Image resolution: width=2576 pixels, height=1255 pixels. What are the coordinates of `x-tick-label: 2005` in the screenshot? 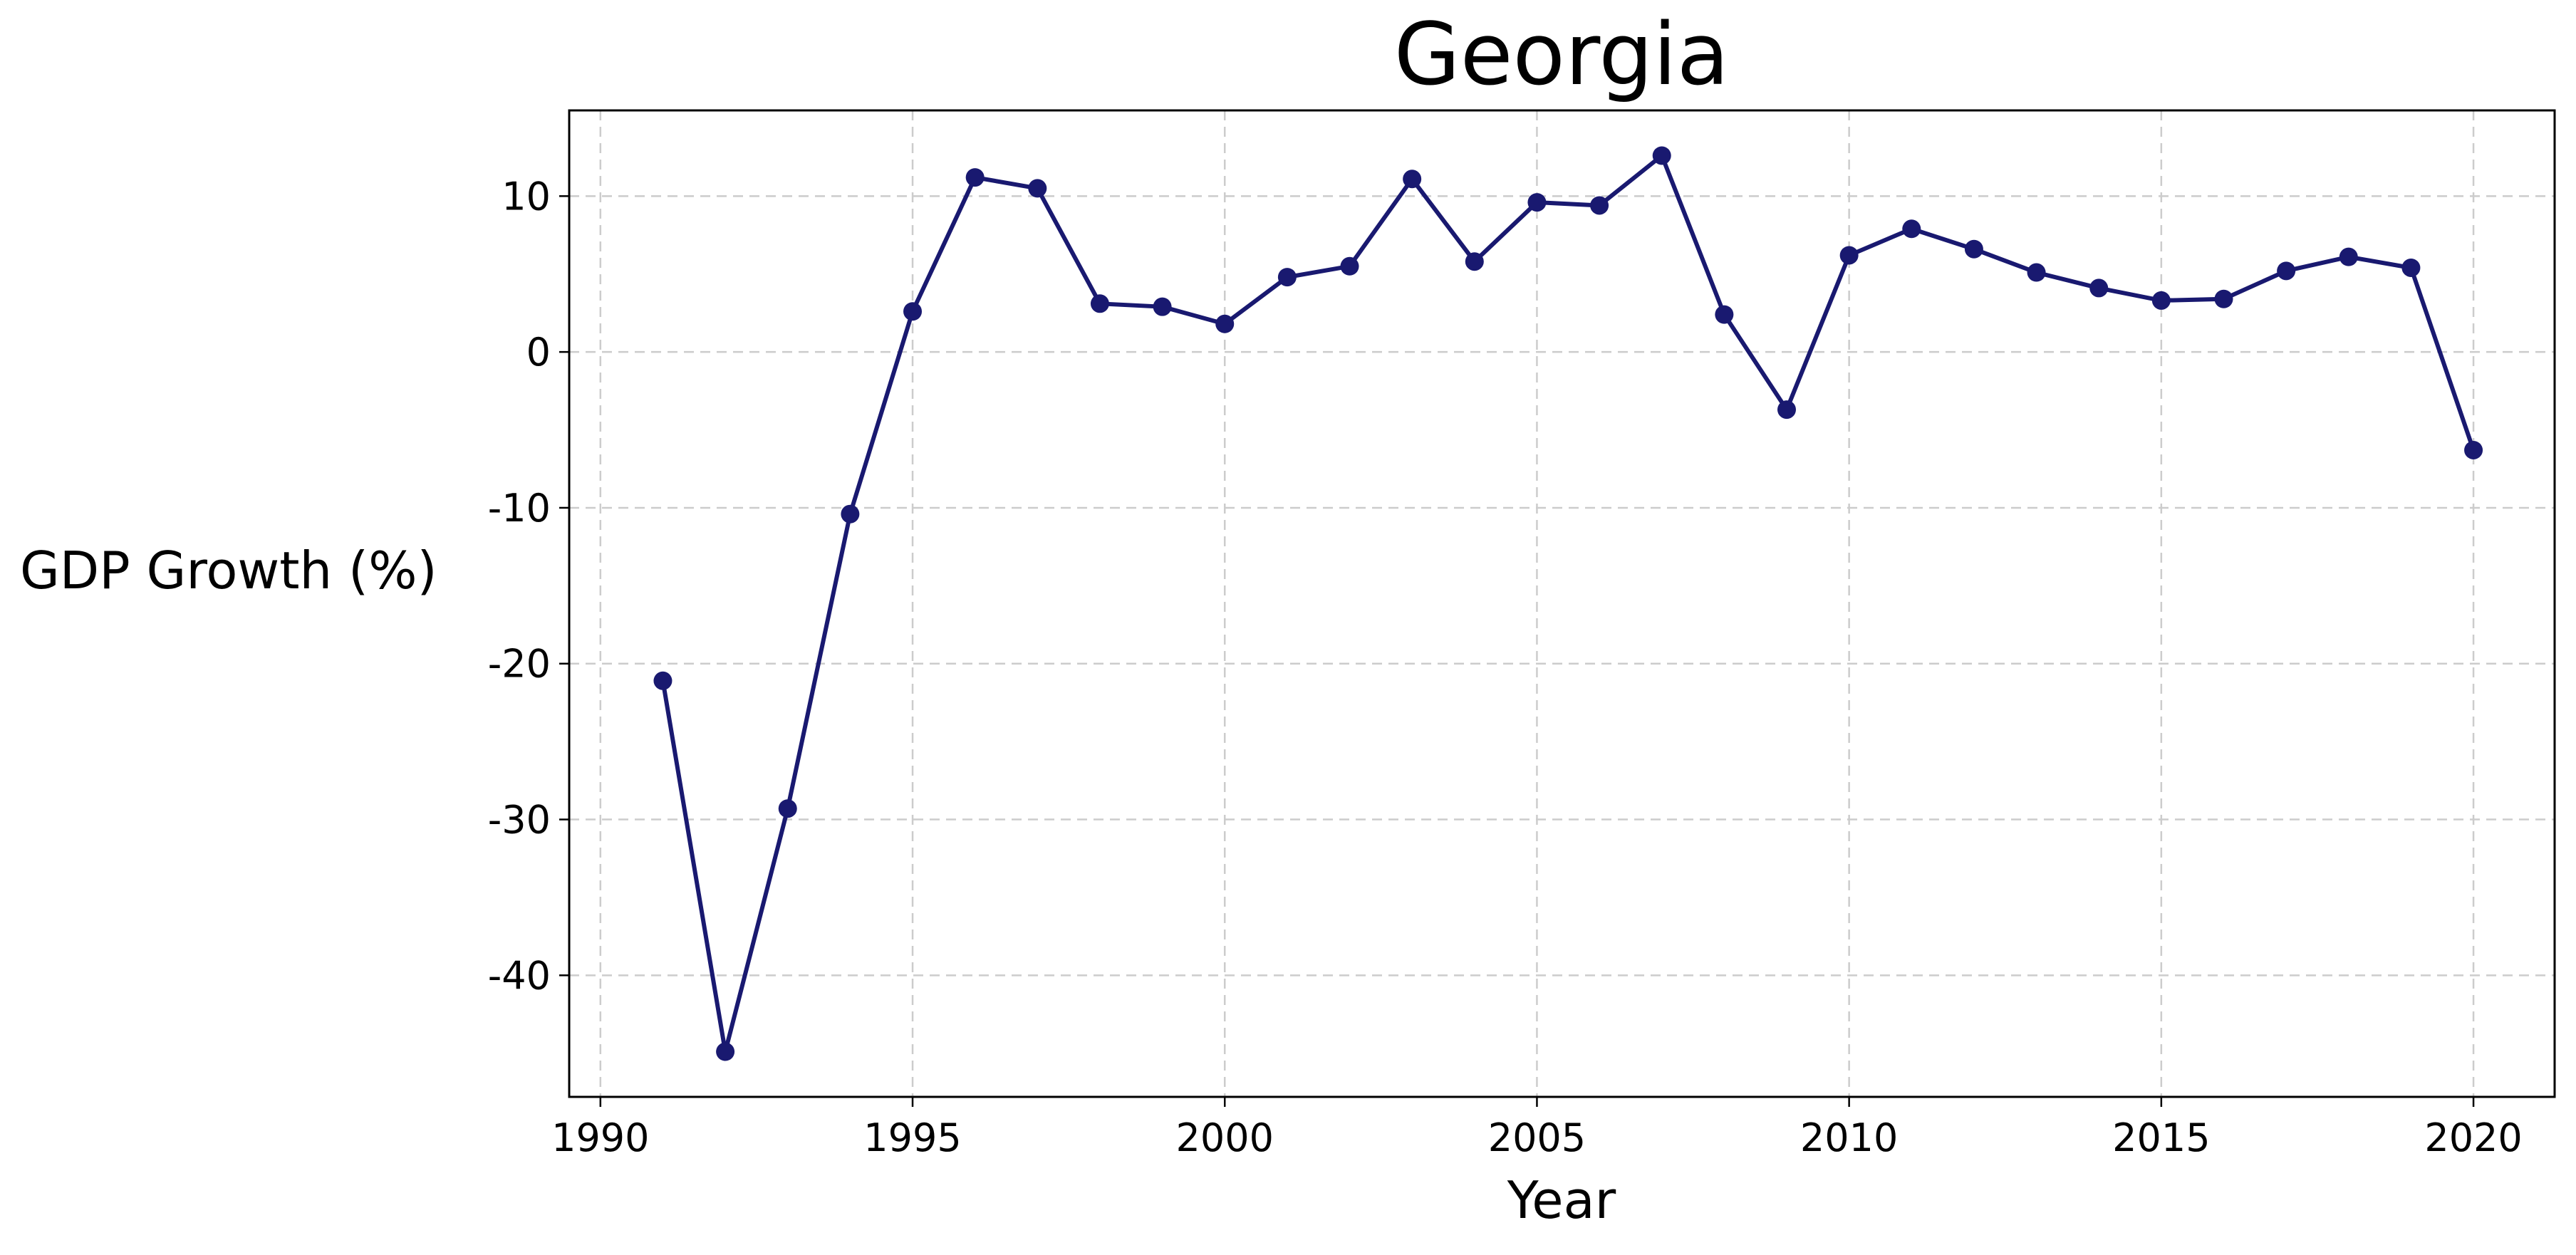 It's located at (1537, 1137).